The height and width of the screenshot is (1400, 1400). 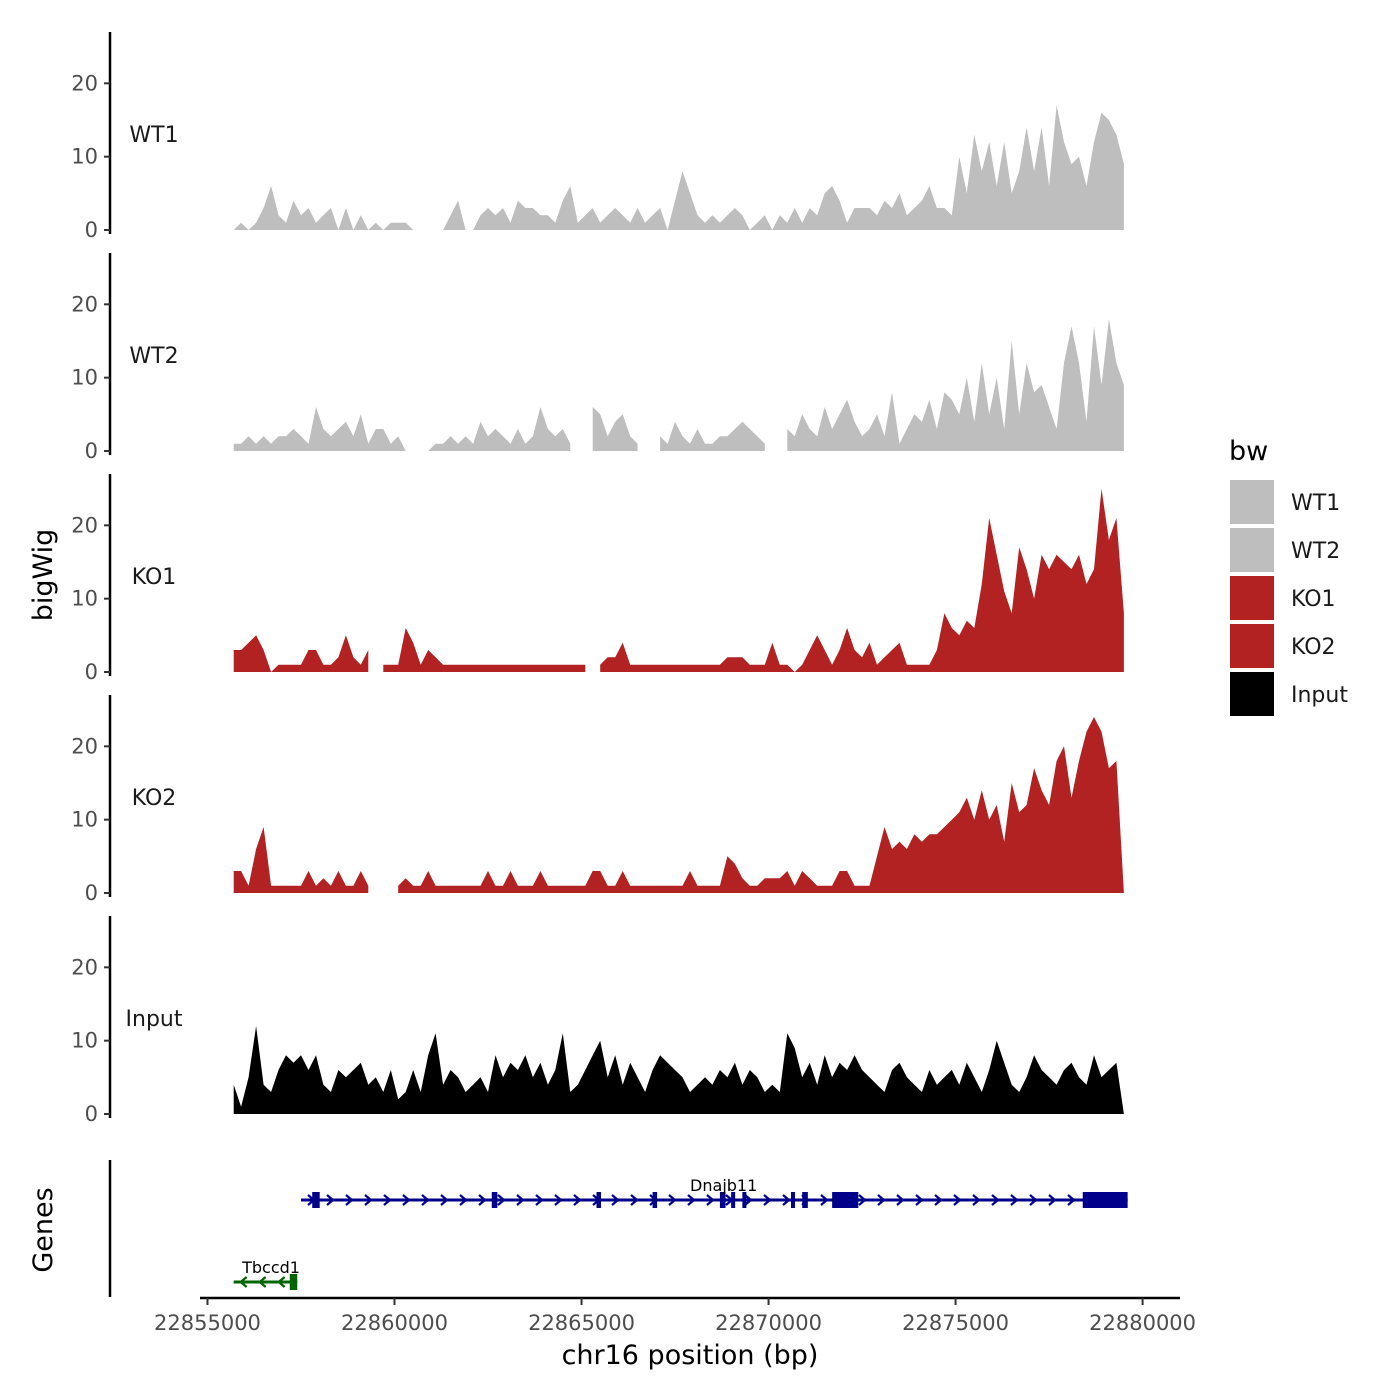 I want to click on track-label: KO2, so click(x=154, y=798).